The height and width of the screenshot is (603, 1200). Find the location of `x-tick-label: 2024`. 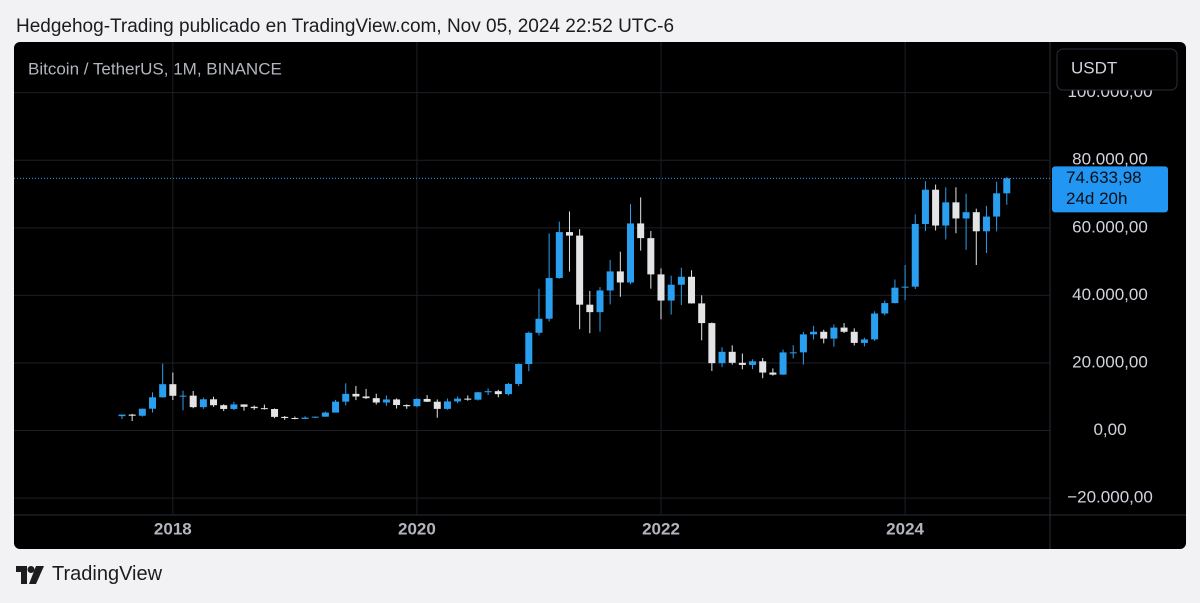

x-tick-label: 2024 is located at coordinates (905, 528).